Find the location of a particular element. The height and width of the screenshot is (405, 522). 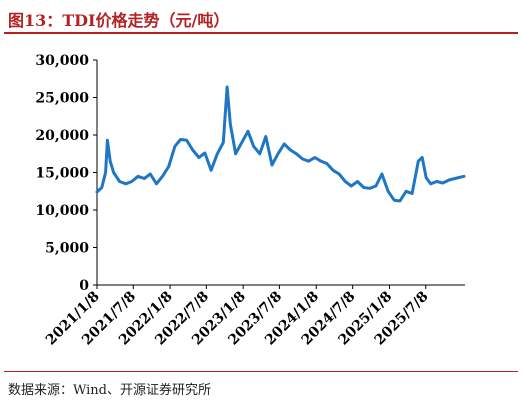

y-tick-label: 20,000 is located at coordinates (62, 136).